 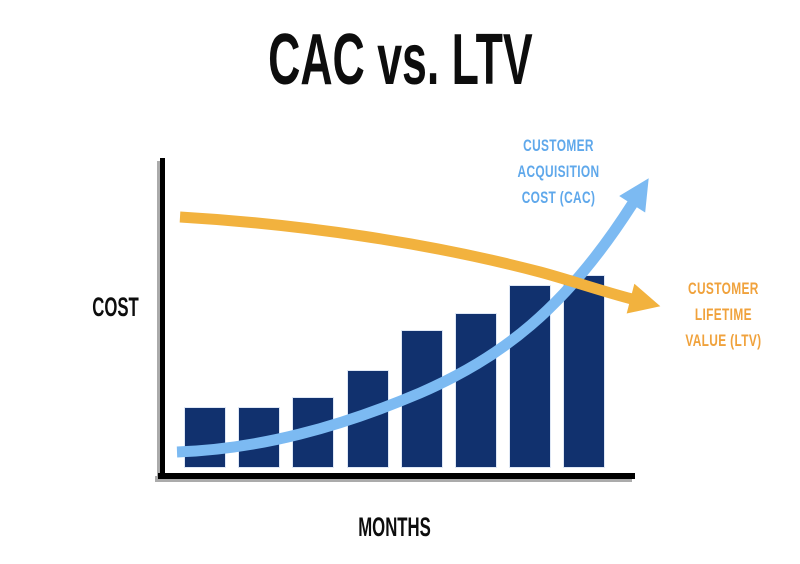 I want to click on cac-legend-label: CUSTOMER ACQUISITION COST (CAC), so click(x=558, y=171).